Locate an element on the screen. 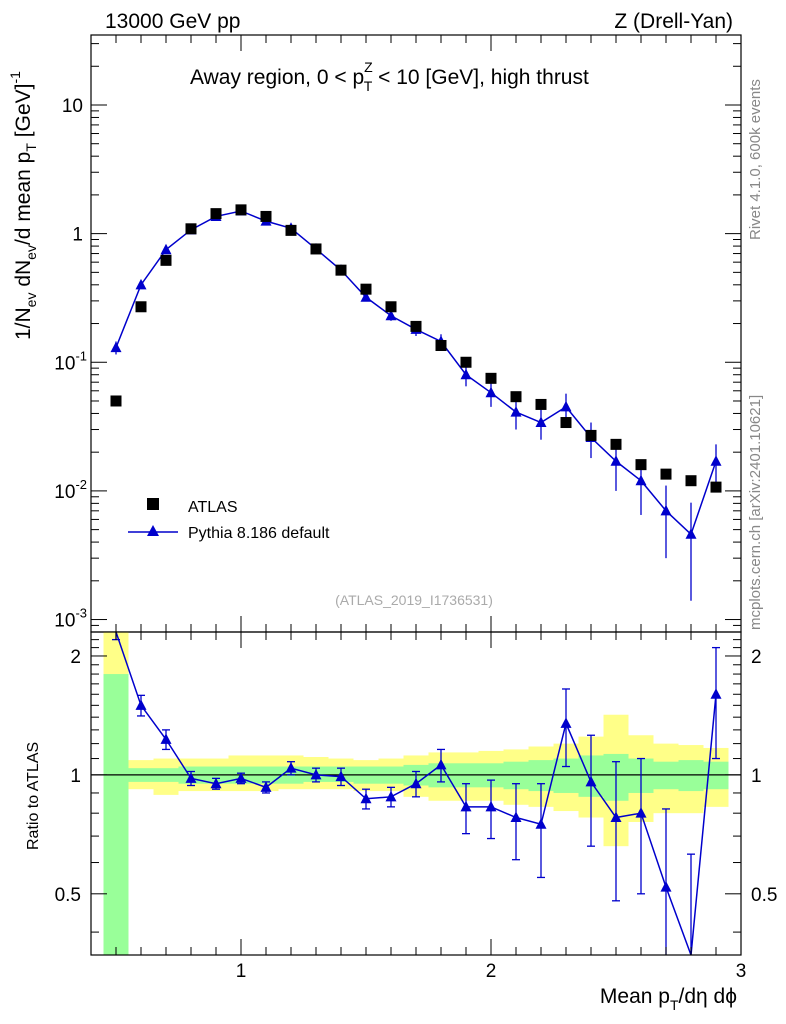  y-main-tick-exp: -2 is located at coordinates (81, 484).